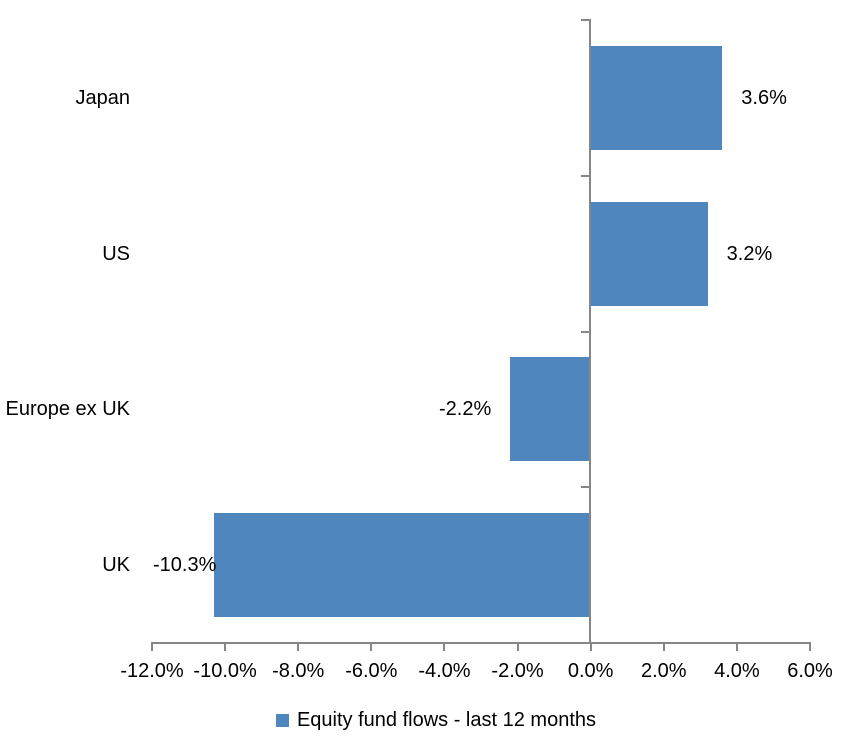 The image size is (852, 747). I want to click on zero-axis-line, so click(589, 331).